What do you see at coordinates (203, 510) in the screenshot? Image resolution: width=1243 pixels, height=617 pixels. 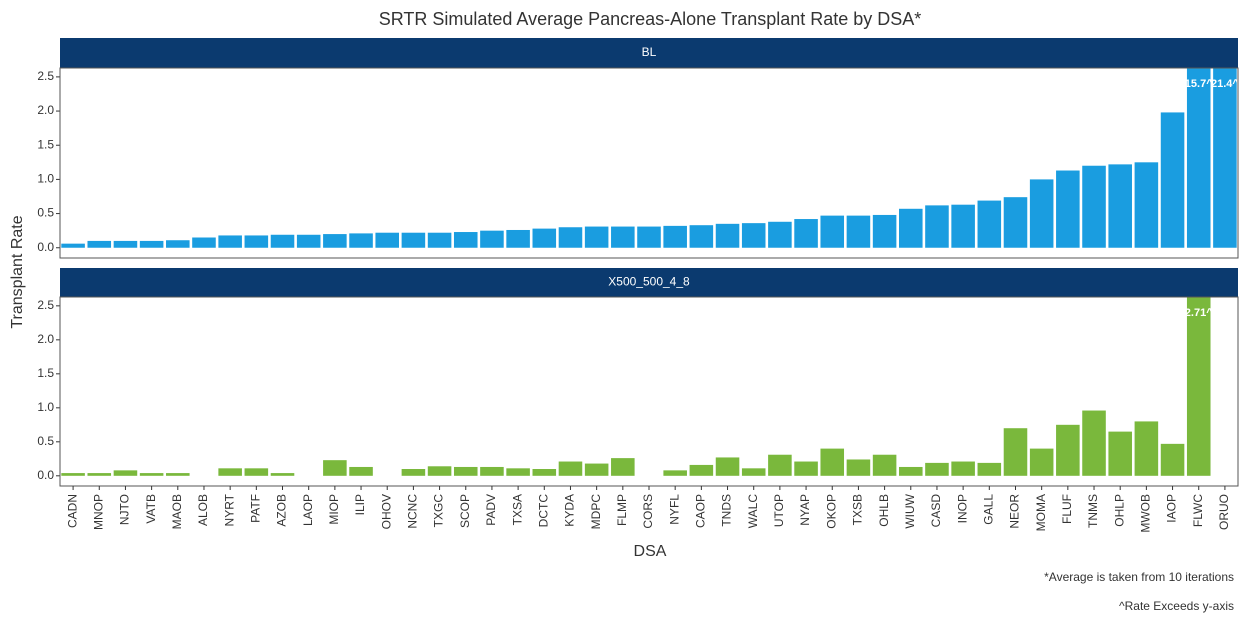 I see `x-tick-label: ALOB` at bounding box center [203, 510].